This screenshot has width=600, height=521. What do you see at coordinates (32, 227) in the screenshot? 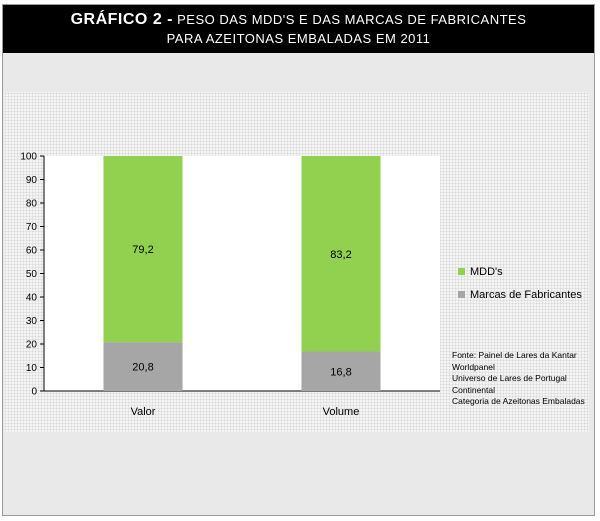
I see `y-tick-label: 70` at bounding box center [32, 227].